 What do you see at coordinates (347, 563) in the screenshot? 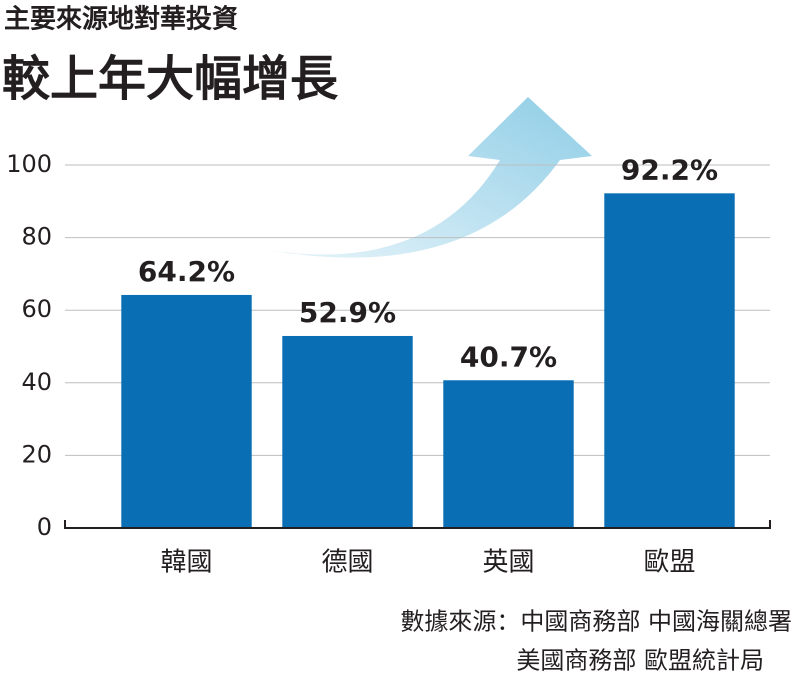
I see `x-tick-label: 德國` at bounding box center [347, 563].